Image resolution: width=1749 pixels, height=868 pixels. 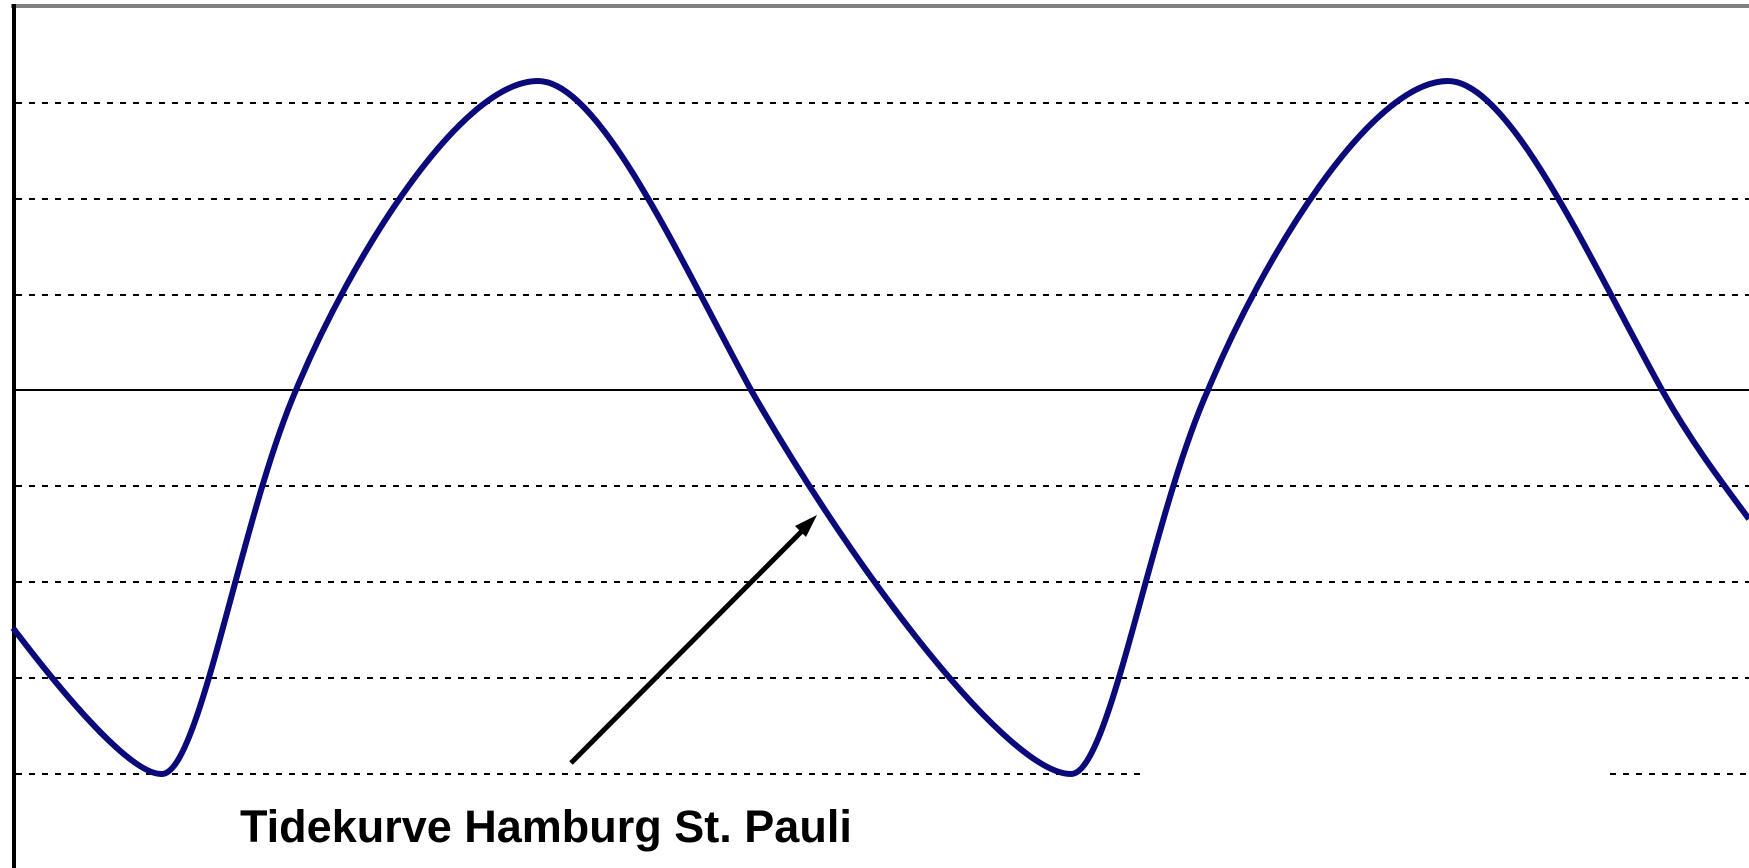 I want to click on arrow-shaft, so click(x=688, y=645).